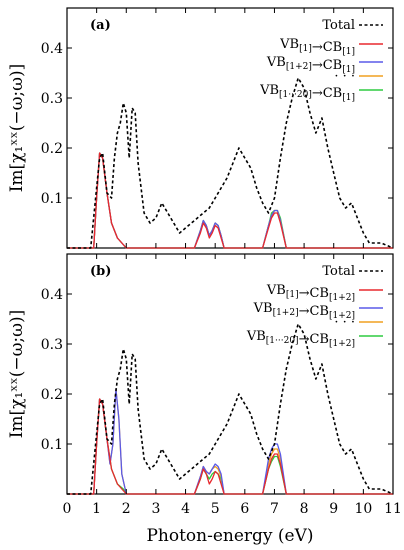 The image size is (404, 550). What do you see at coordinates (317, 47) in the screenshot?
I see `panel-a-legend-label-1: VB[1]→CB[1]` at bounding box center [317, 47].